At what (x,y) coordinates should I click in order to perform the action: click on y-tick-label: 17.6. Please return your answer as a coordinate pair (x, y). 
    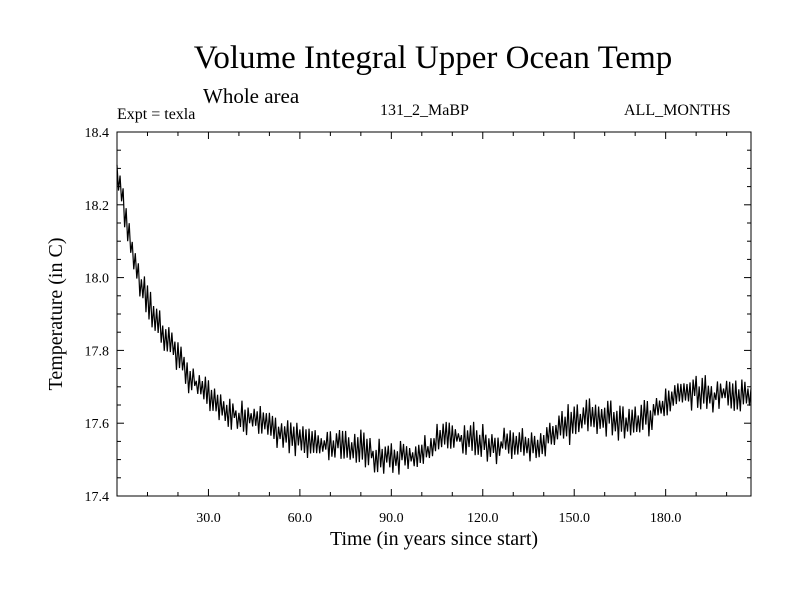
    Looking at the image, I should click on (97, 424).